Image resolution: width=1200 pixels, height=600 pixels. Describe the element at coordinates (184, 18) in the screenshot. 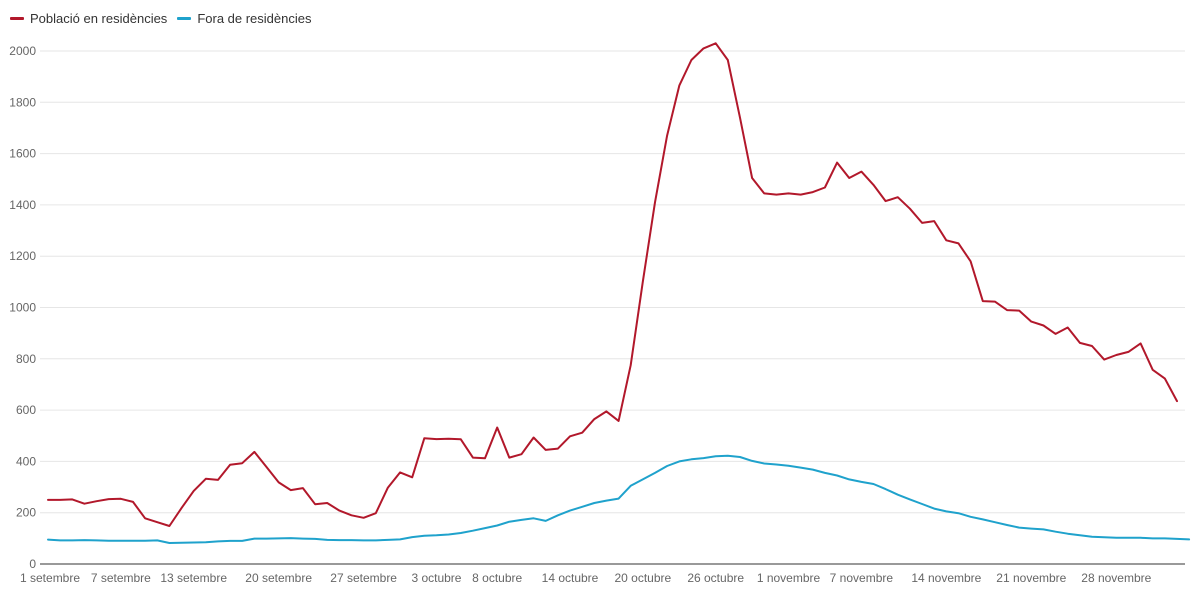

I see `legend-swatch-fora` at that location.